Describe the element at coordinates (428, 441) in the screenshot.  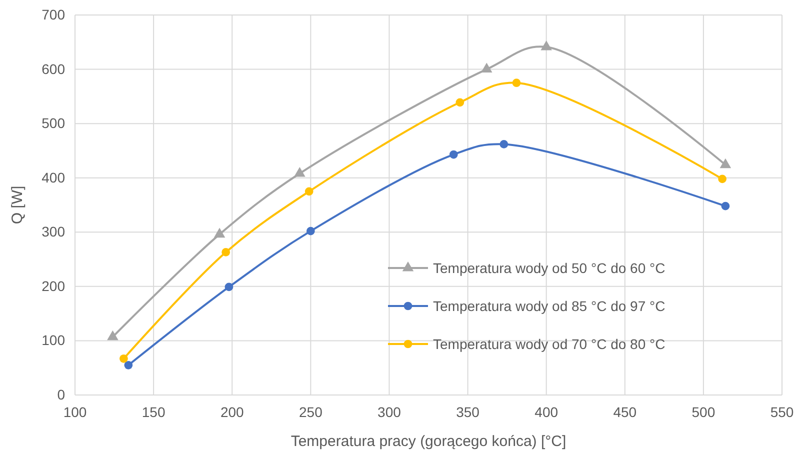
I see `x-axis-title: Temperatura pracy (gorącego końca) [°C]` at that location.